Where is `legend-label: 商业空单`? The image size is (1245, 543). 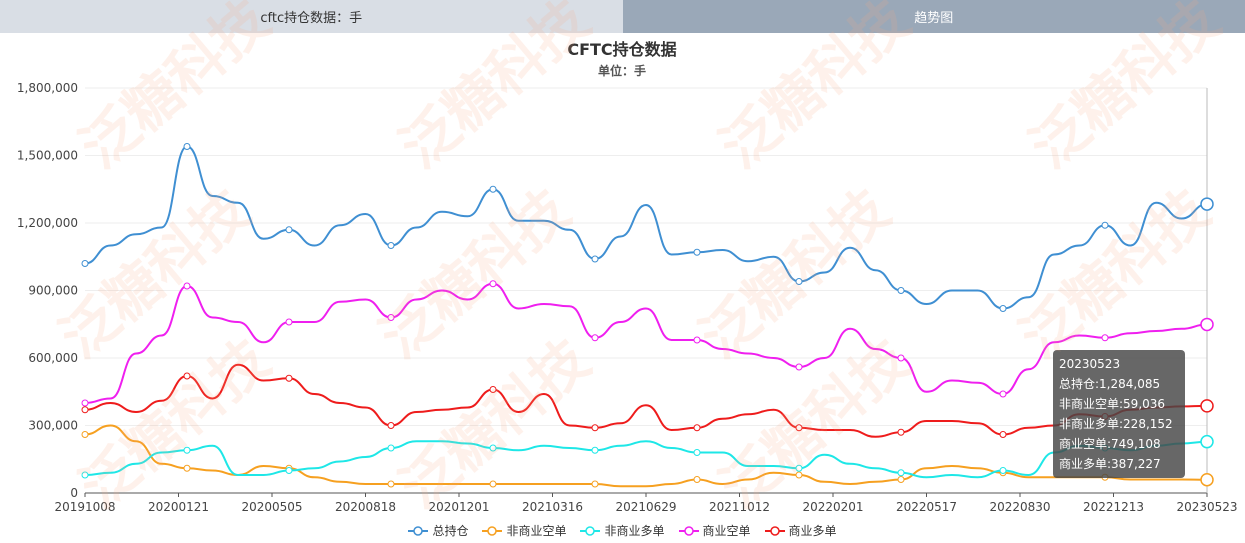 legend-label: 商业空单 is located at coordinates (726, 531).